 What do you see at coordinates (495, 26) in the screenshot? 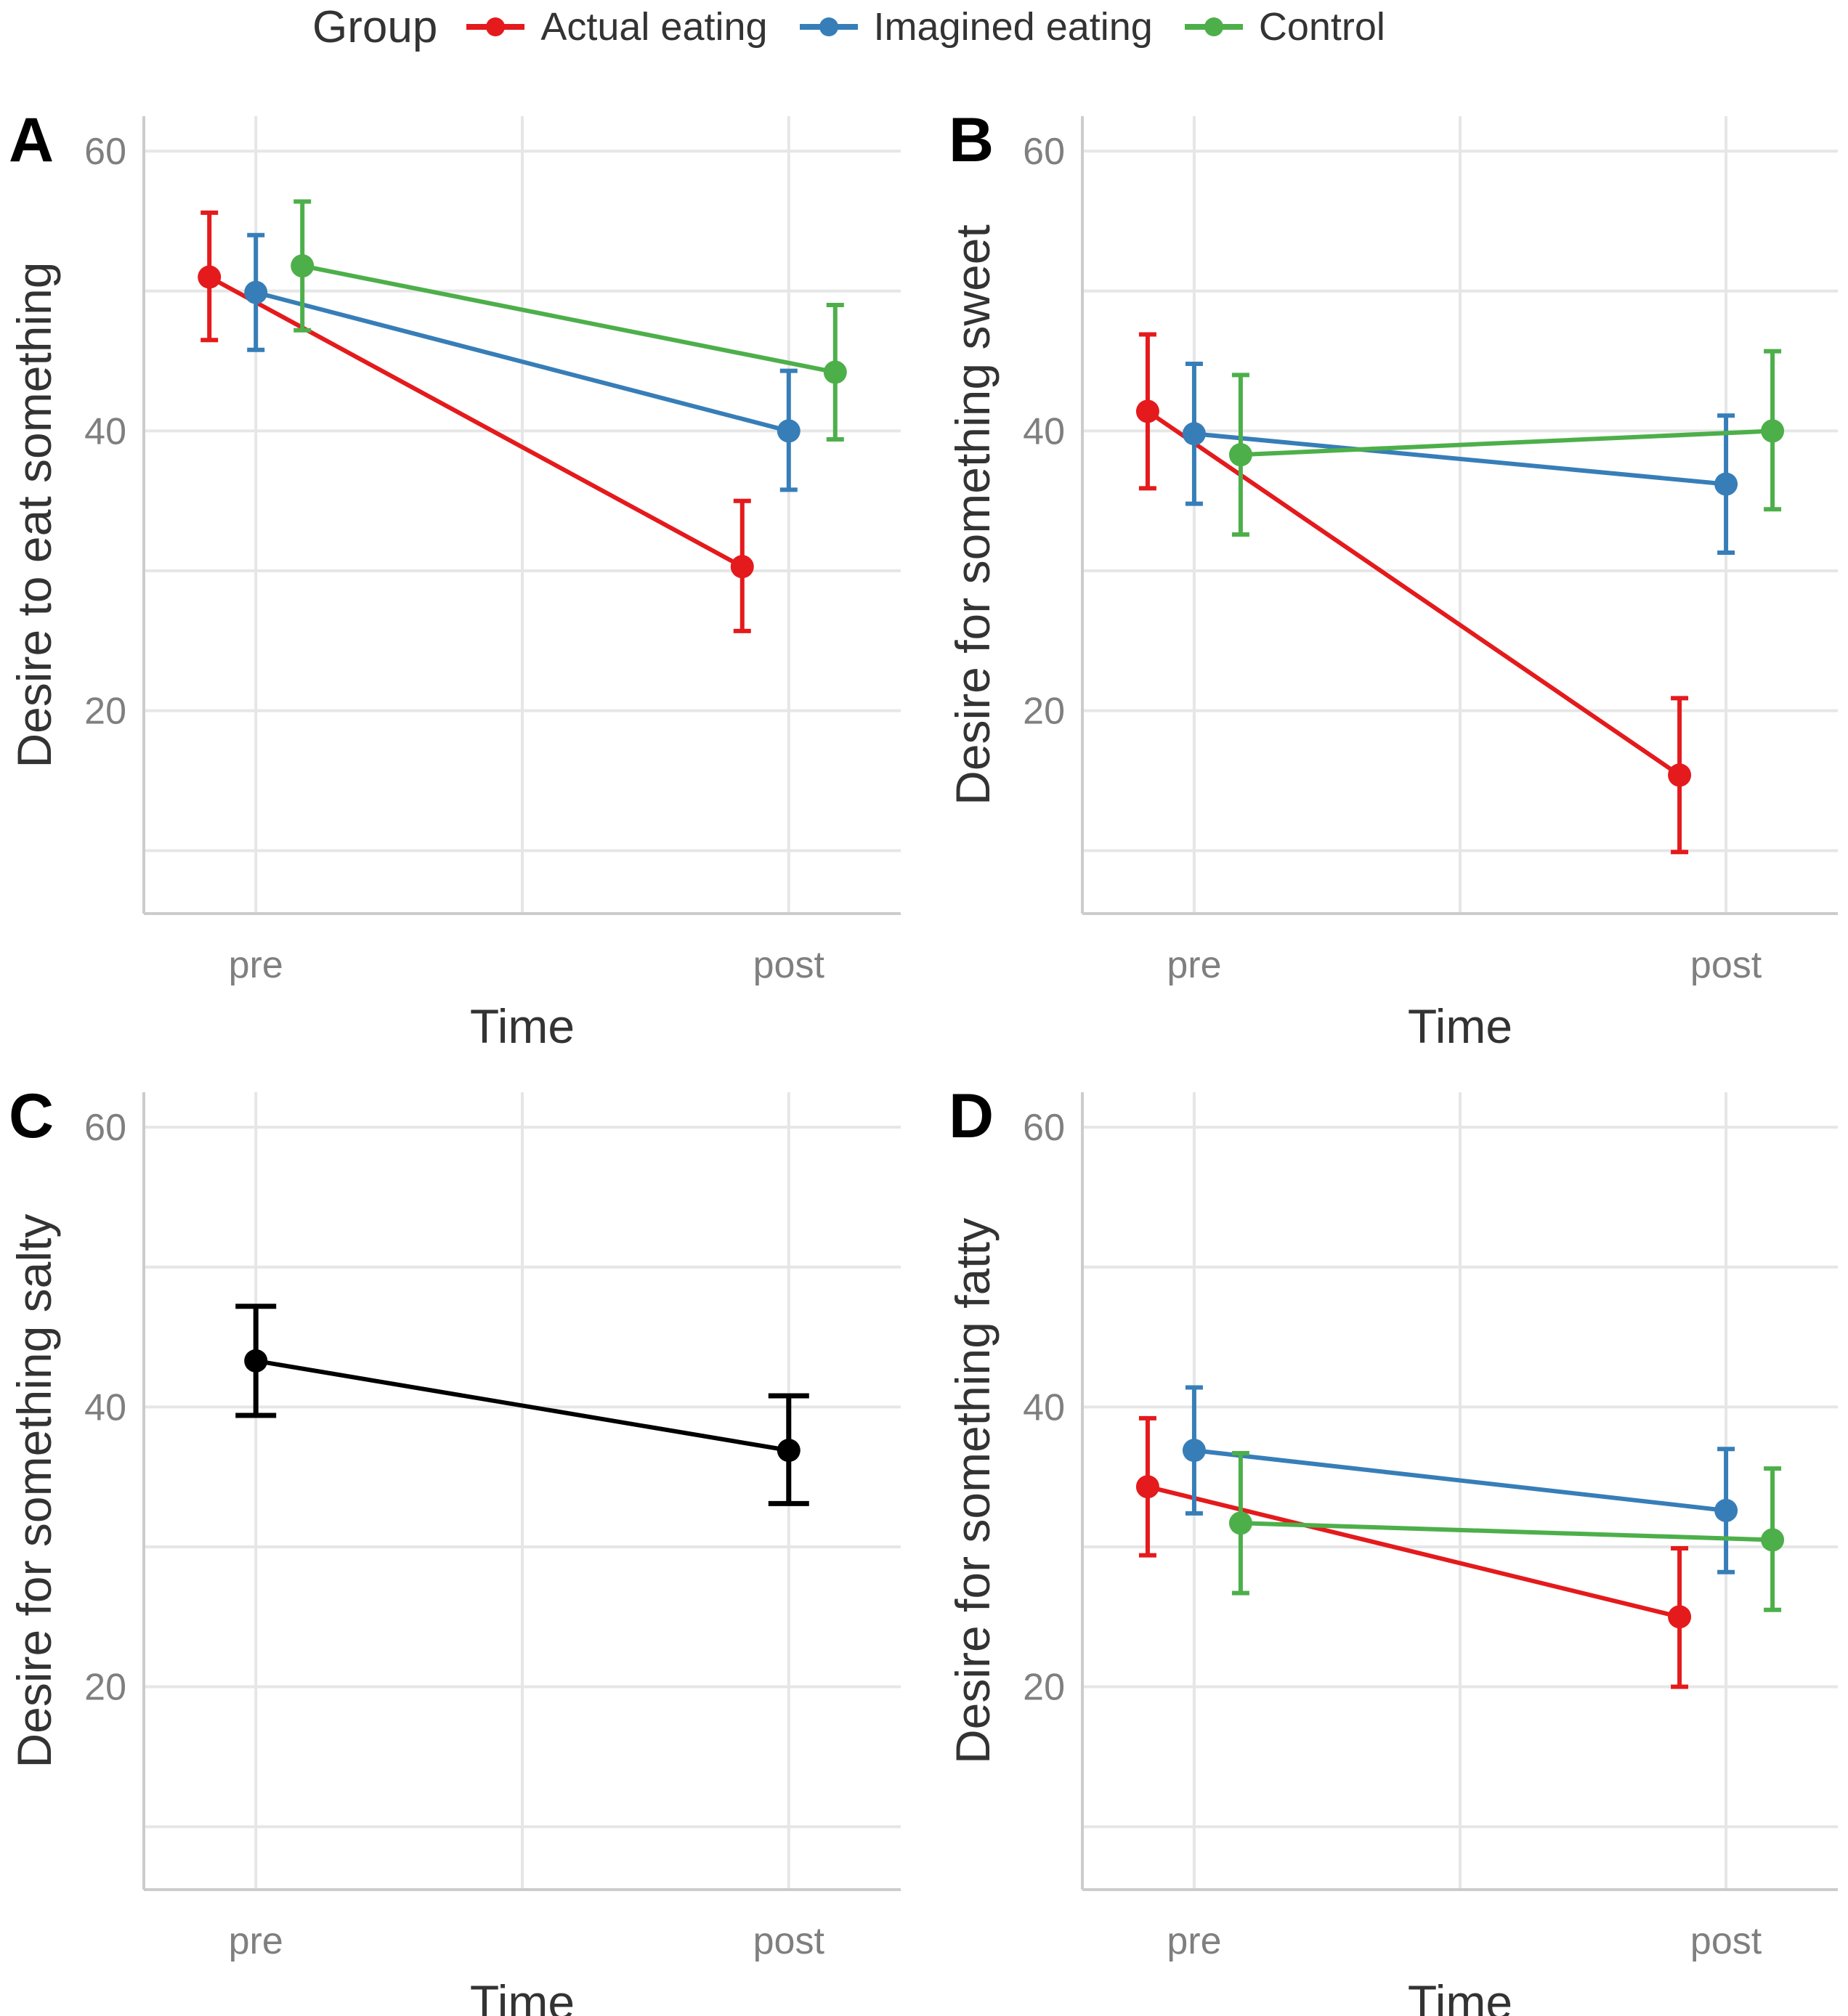
I see `legend-key-actual-eating` at bounding box center [495, 26].